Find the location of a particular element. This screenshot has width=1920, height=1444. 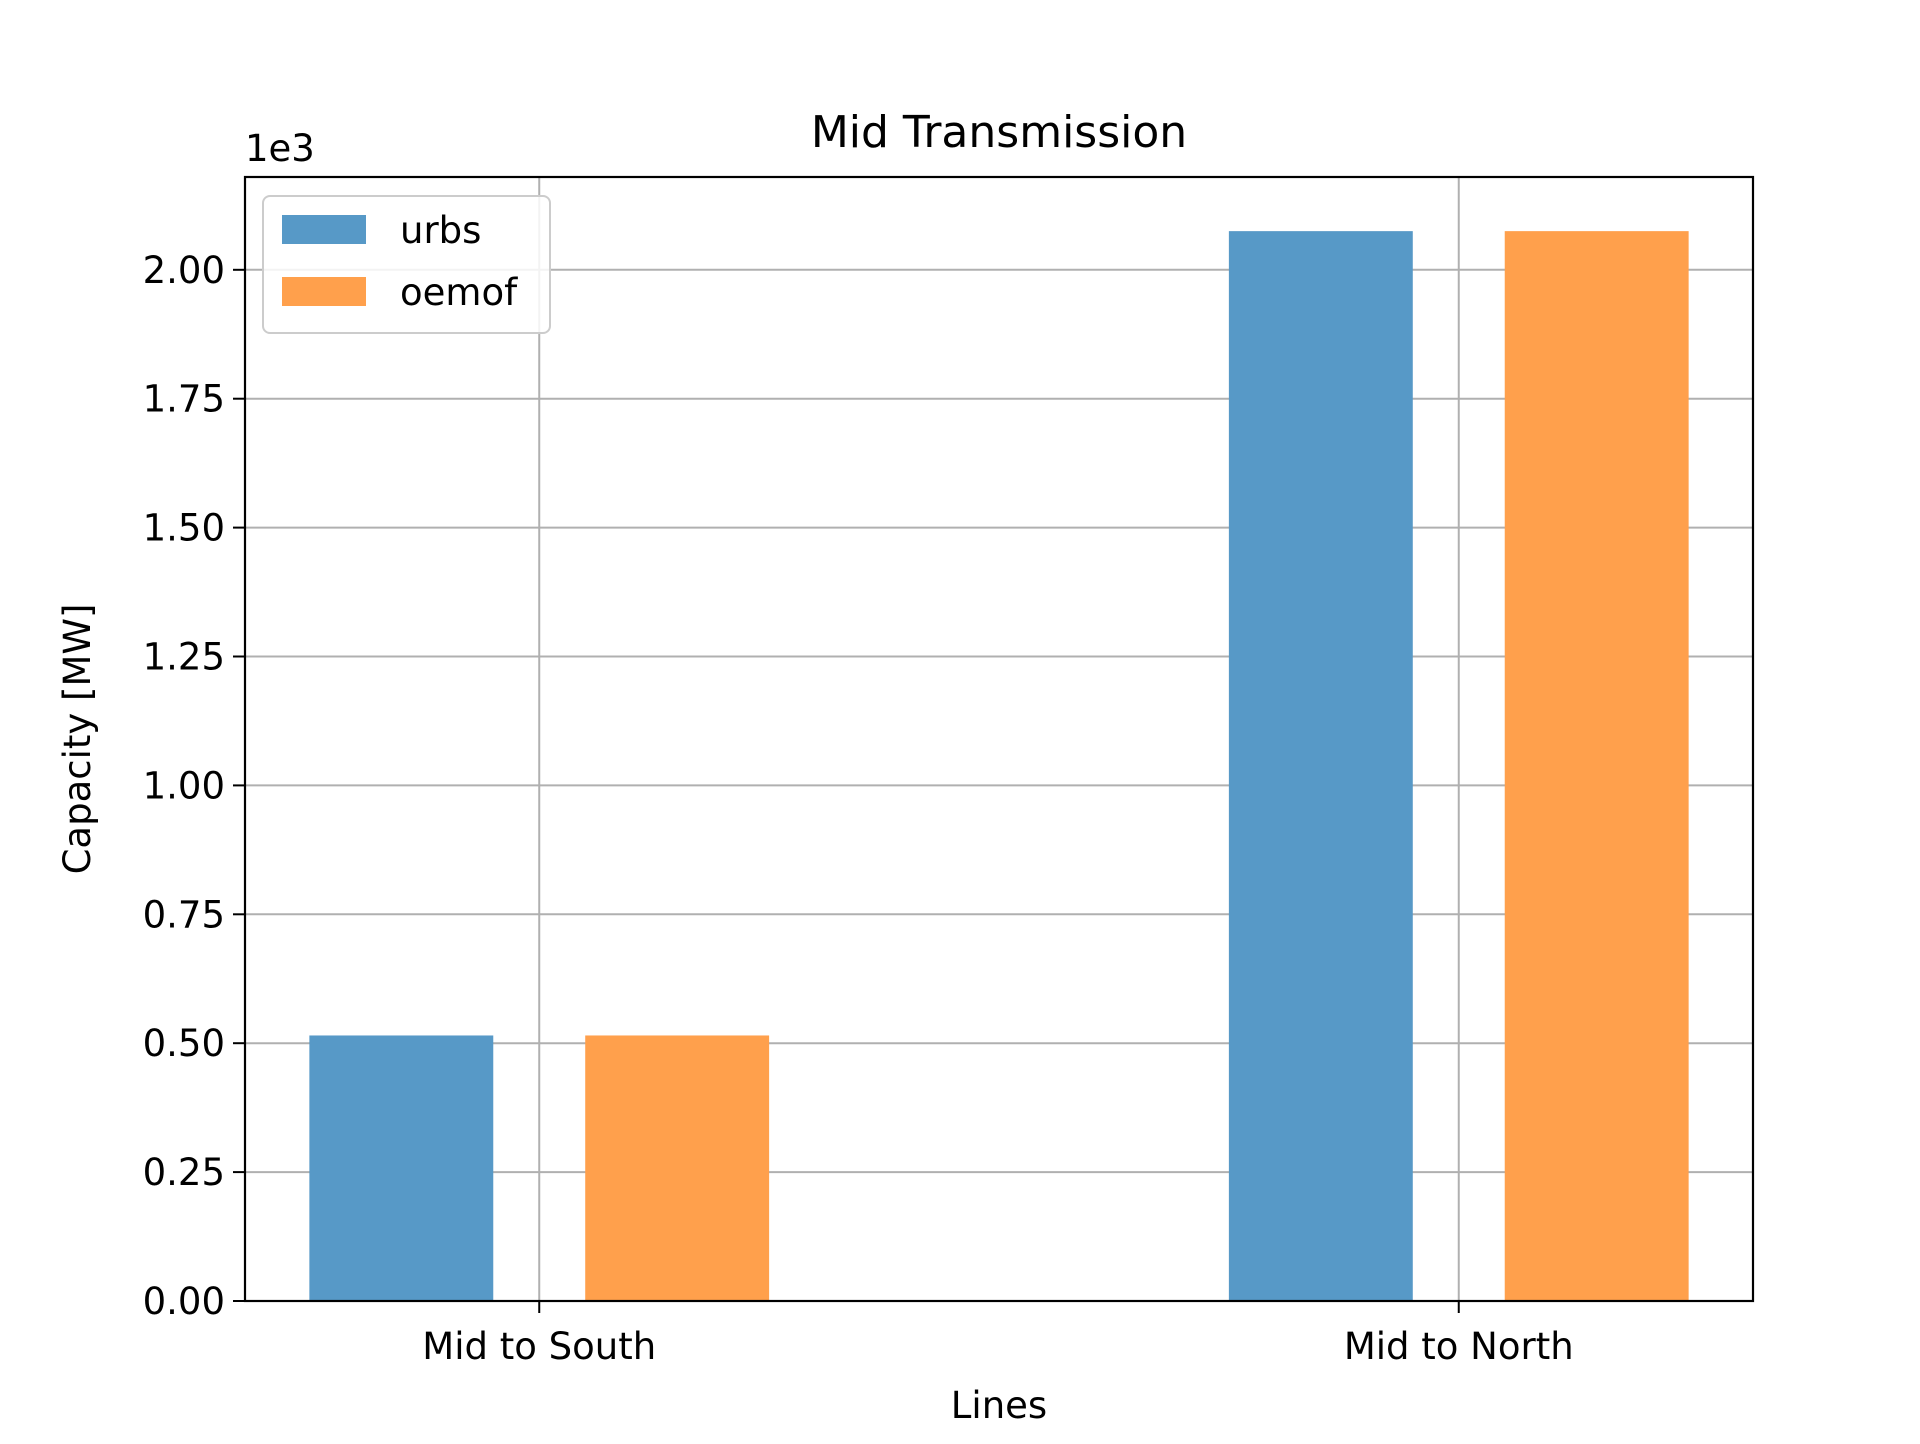

y-tick-label: 1.75 is located at coordinates (184, 399).